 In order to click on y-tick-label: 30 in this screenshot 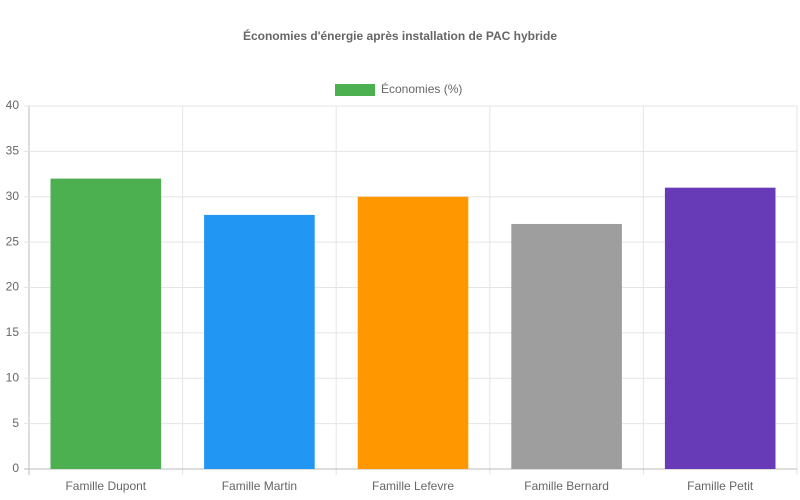, I will do `click(13, 196)`.